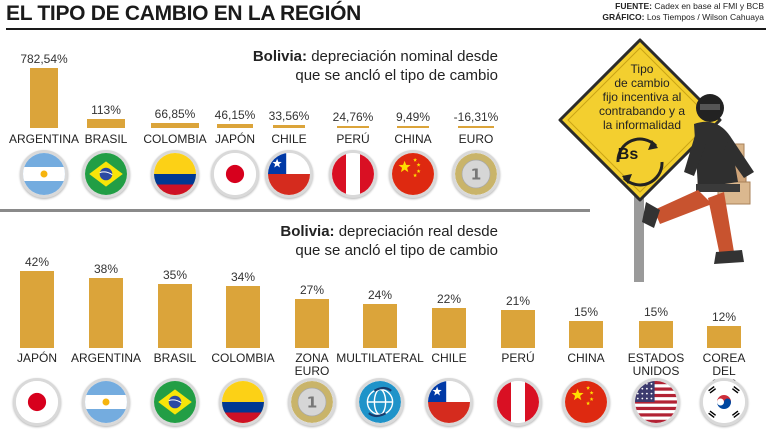 This screenshot has width=770, height=430. Describe the element at coordinates (106, 139) in the screenshot. I see `nominal-category-label: BRASIL` at that location.